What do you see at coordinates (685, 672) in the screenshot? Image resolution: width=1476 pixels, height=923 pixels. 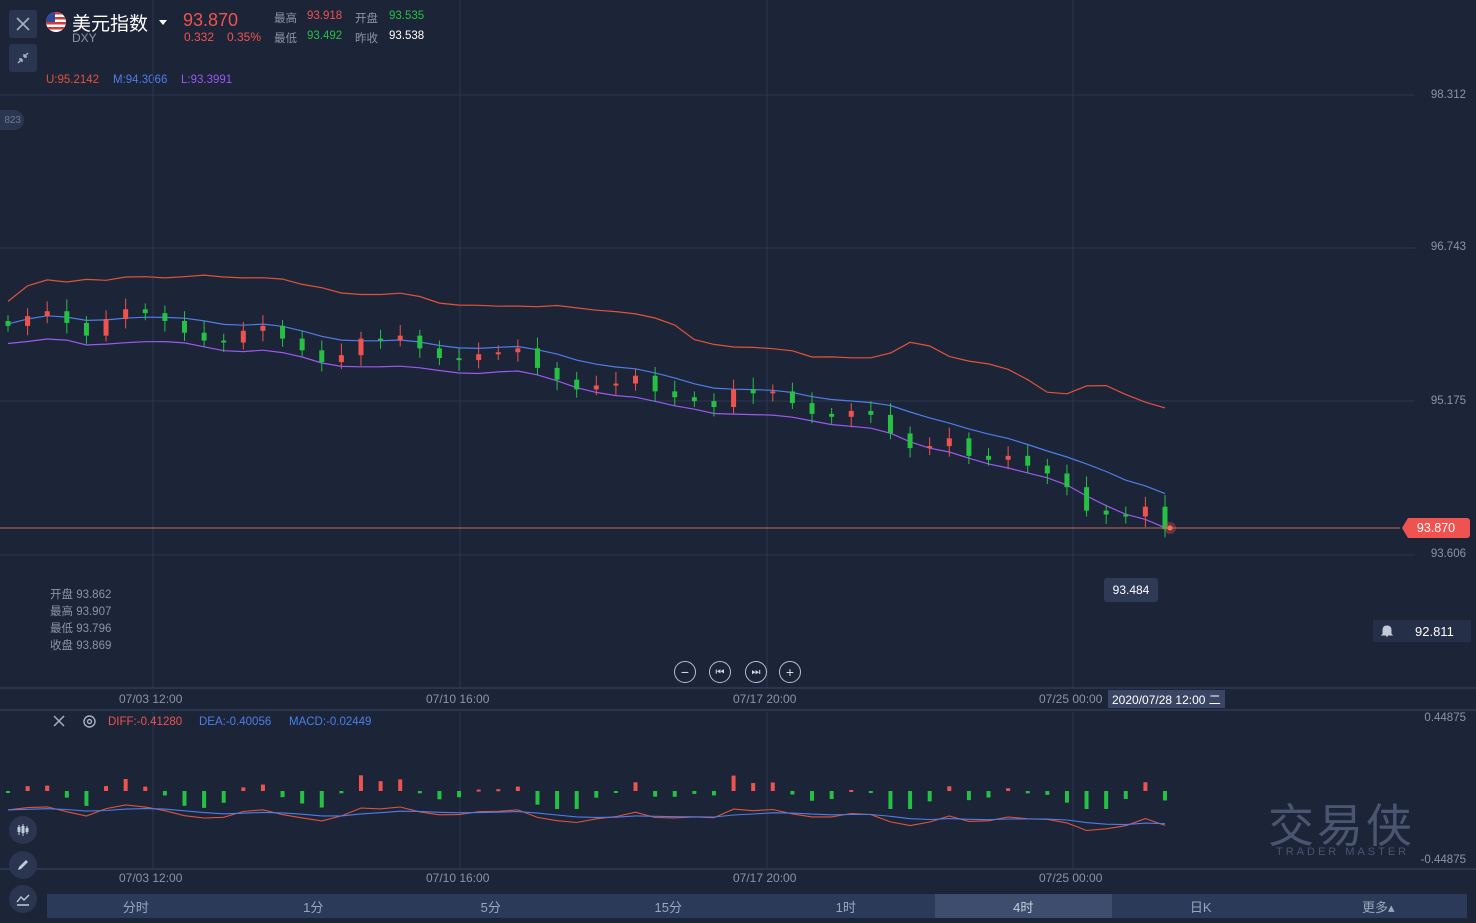 I see `zoom-out-button: −` at bounding box center [685, 672].